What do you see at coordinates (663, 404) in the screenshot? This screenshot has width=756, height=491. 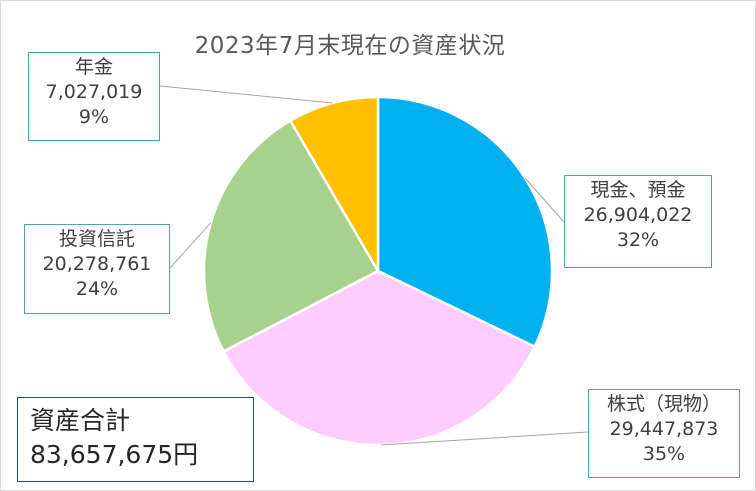 I see `data-label-category: 株式（現物）` at bounding box center [663, 404].